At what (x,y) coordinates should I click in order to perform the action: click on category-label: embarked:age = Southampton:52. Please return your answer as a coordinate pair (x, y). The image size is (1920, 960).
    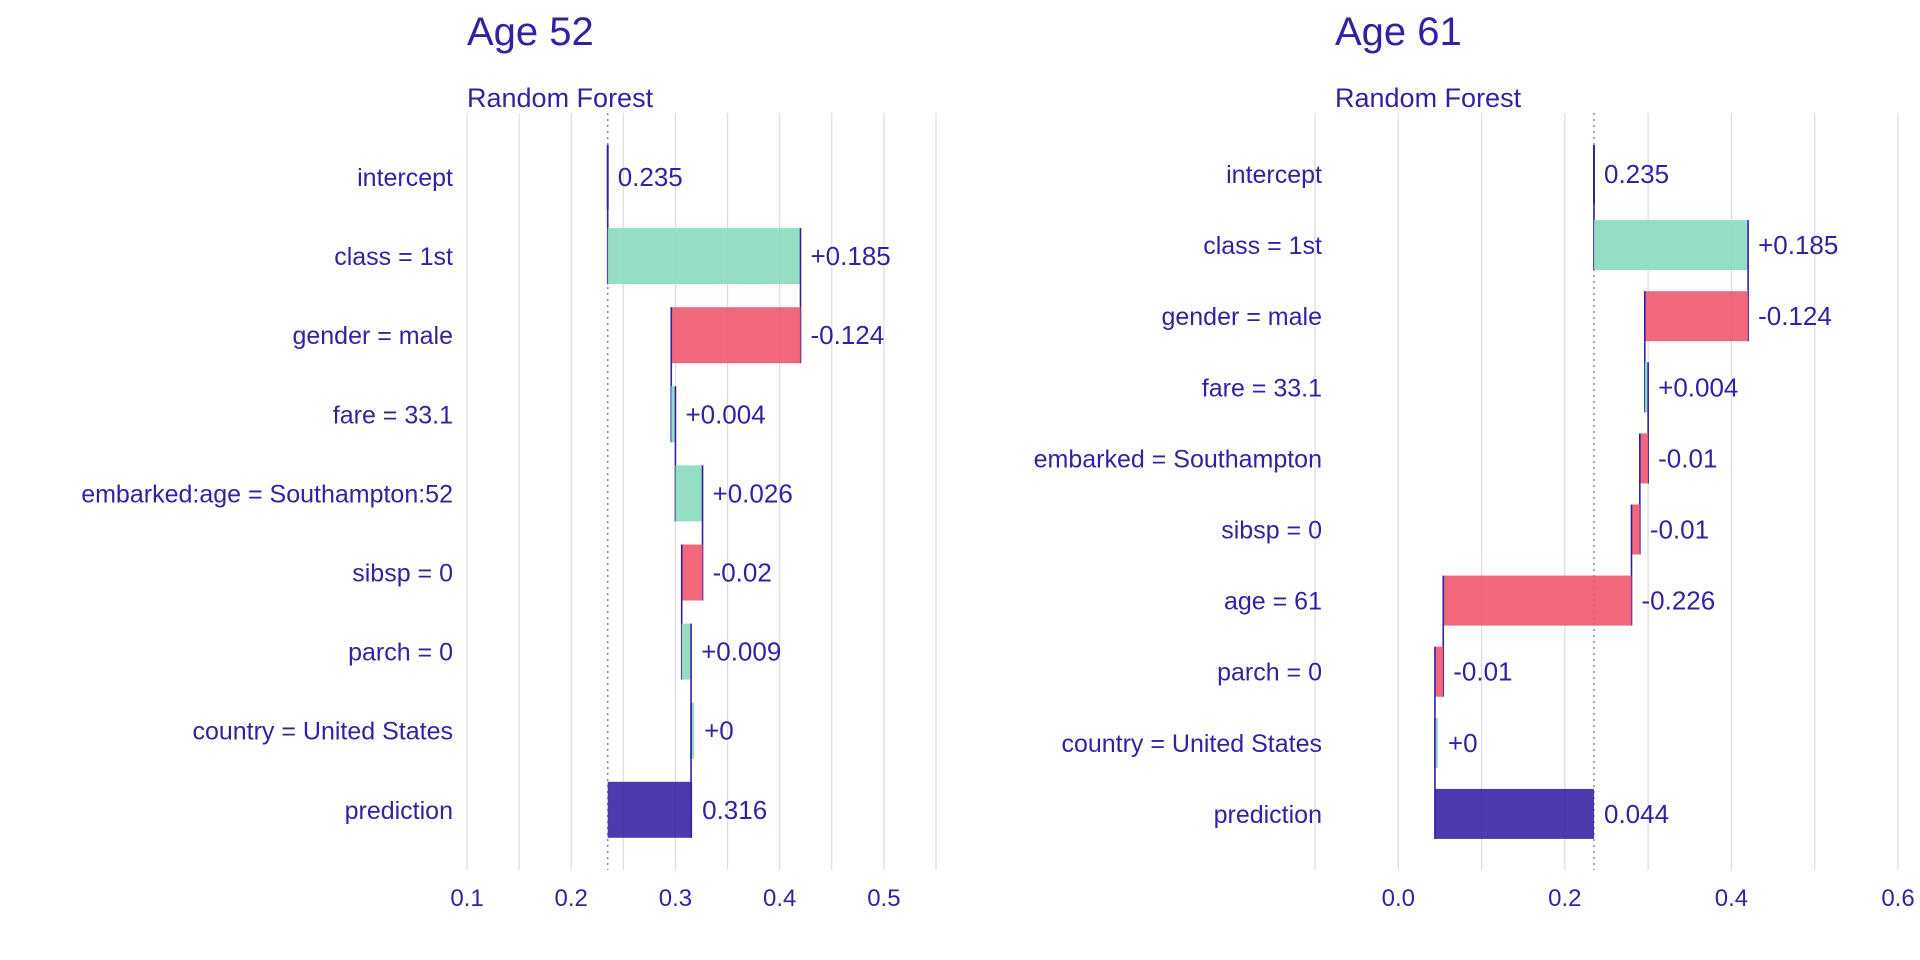
    Looking at the image, I should click on (267, 494).